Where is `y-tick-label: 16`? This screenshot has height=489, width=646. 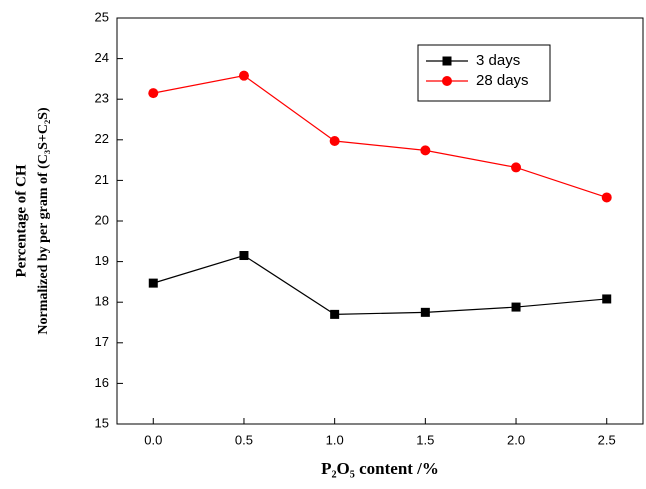 y-tick-label: 16 is located at coordinates (102, 382).